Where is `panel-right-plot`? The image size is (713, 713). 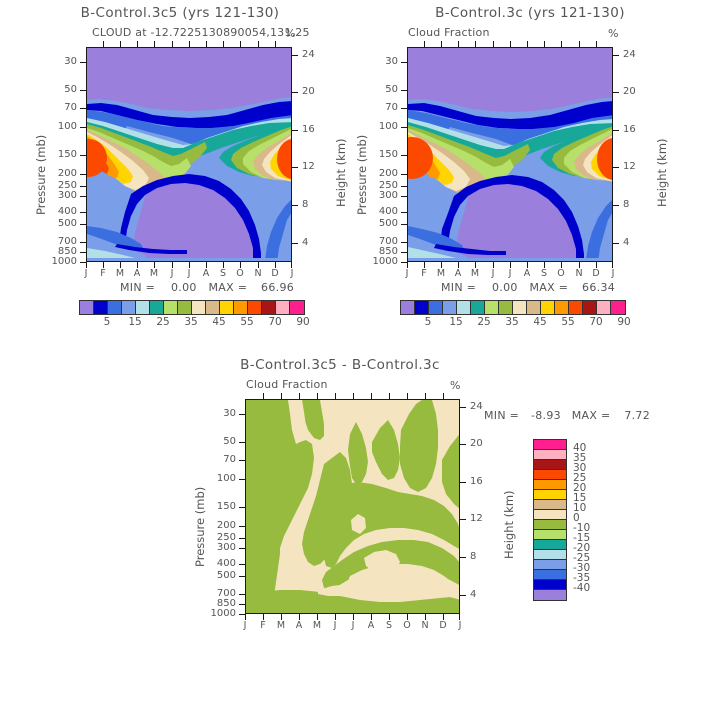 panel-right-plot is located at coordinates (510, 154).